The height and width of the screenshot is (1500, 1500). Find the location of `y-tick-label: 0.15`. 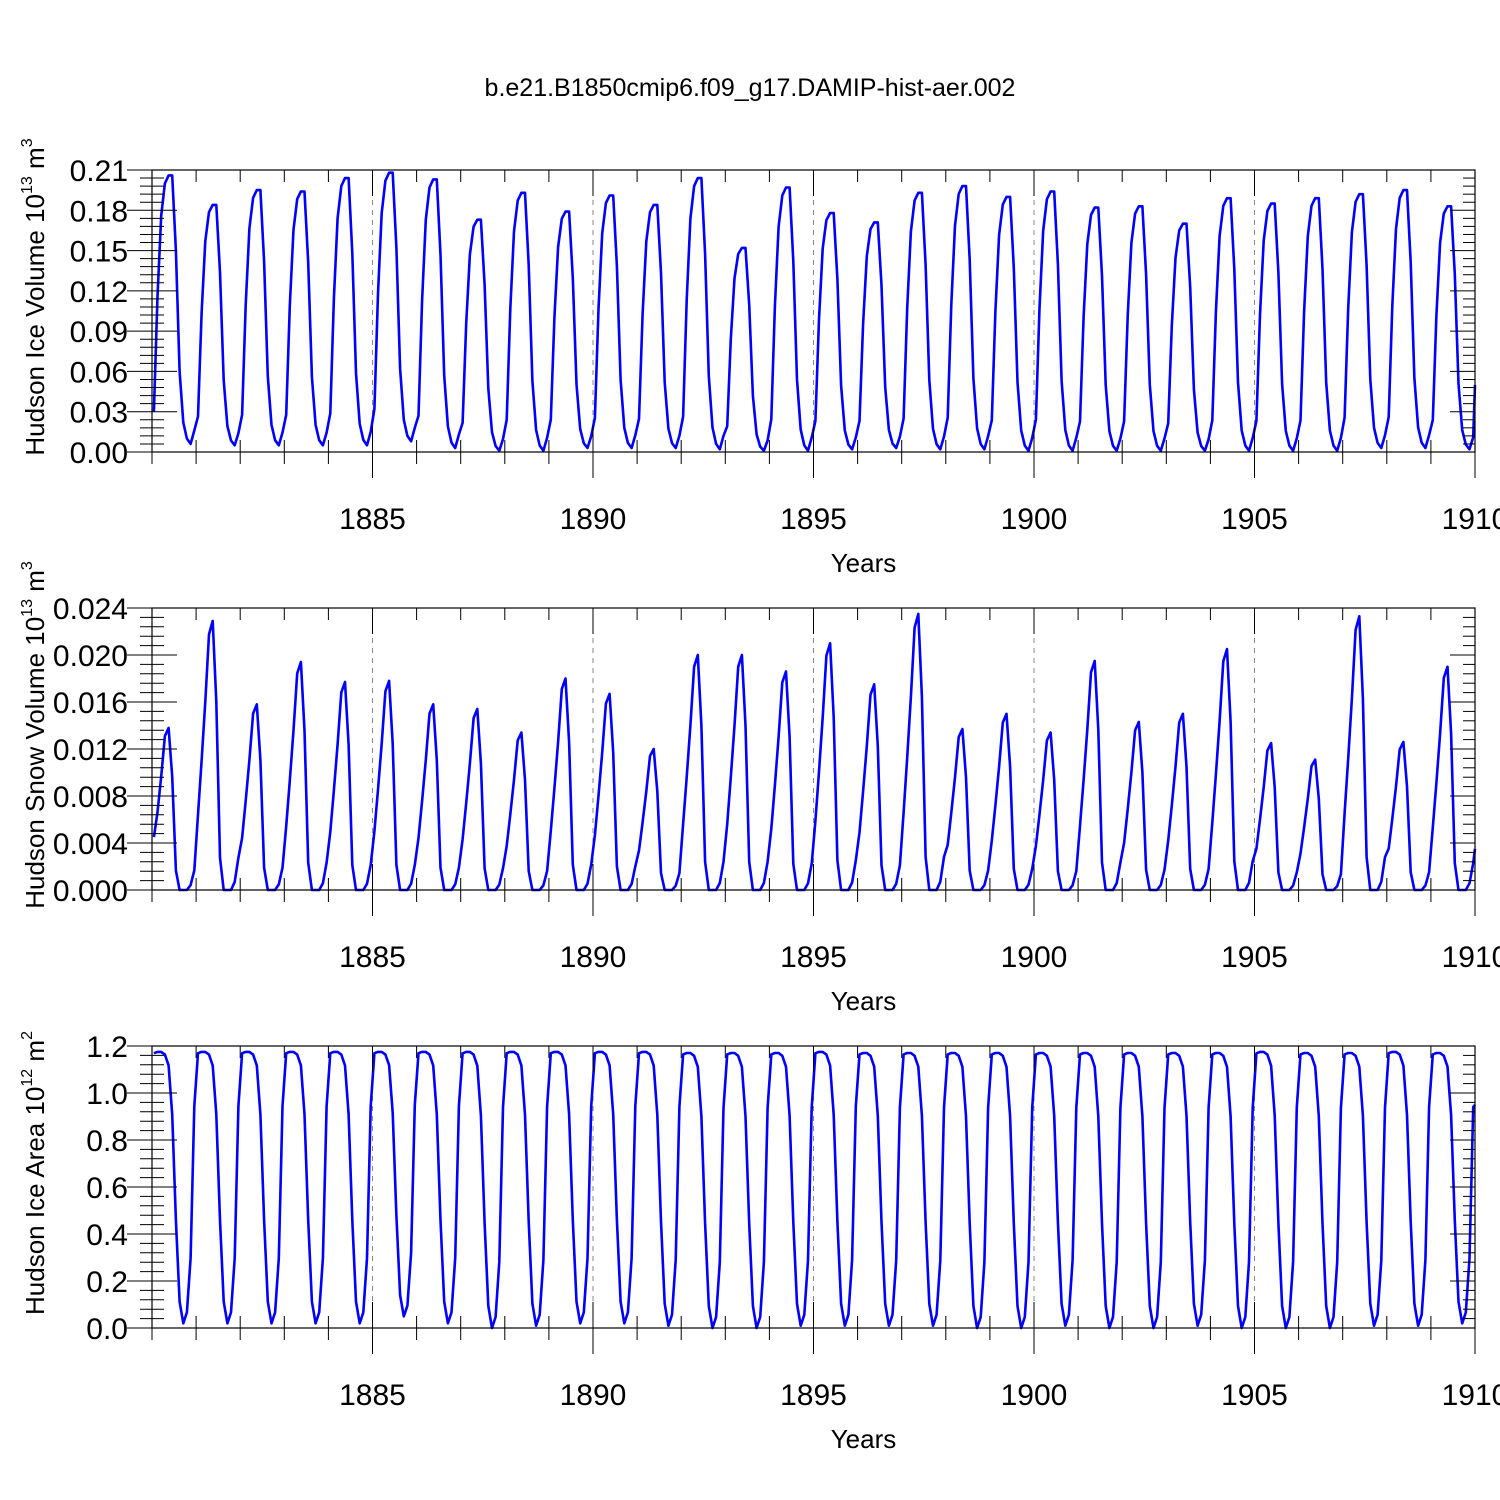

y-tick-label: 0.15 is located at coordinates (99, 252).